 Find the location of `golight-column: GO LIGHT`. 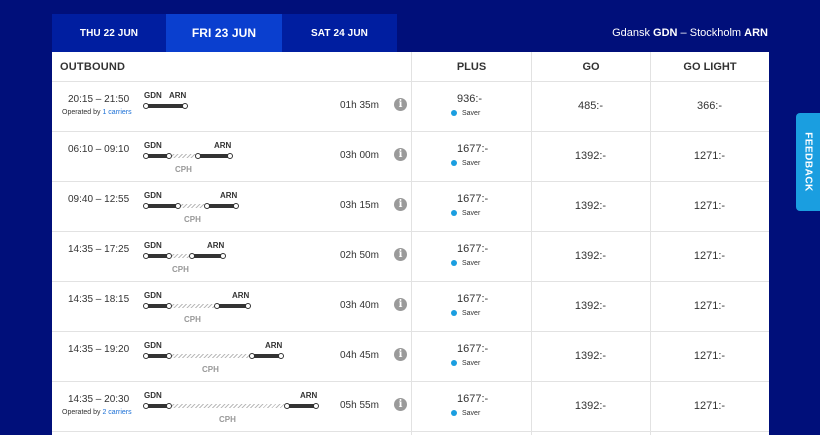

golight-column: GO LIGHT is located at coordinates (709, 243).